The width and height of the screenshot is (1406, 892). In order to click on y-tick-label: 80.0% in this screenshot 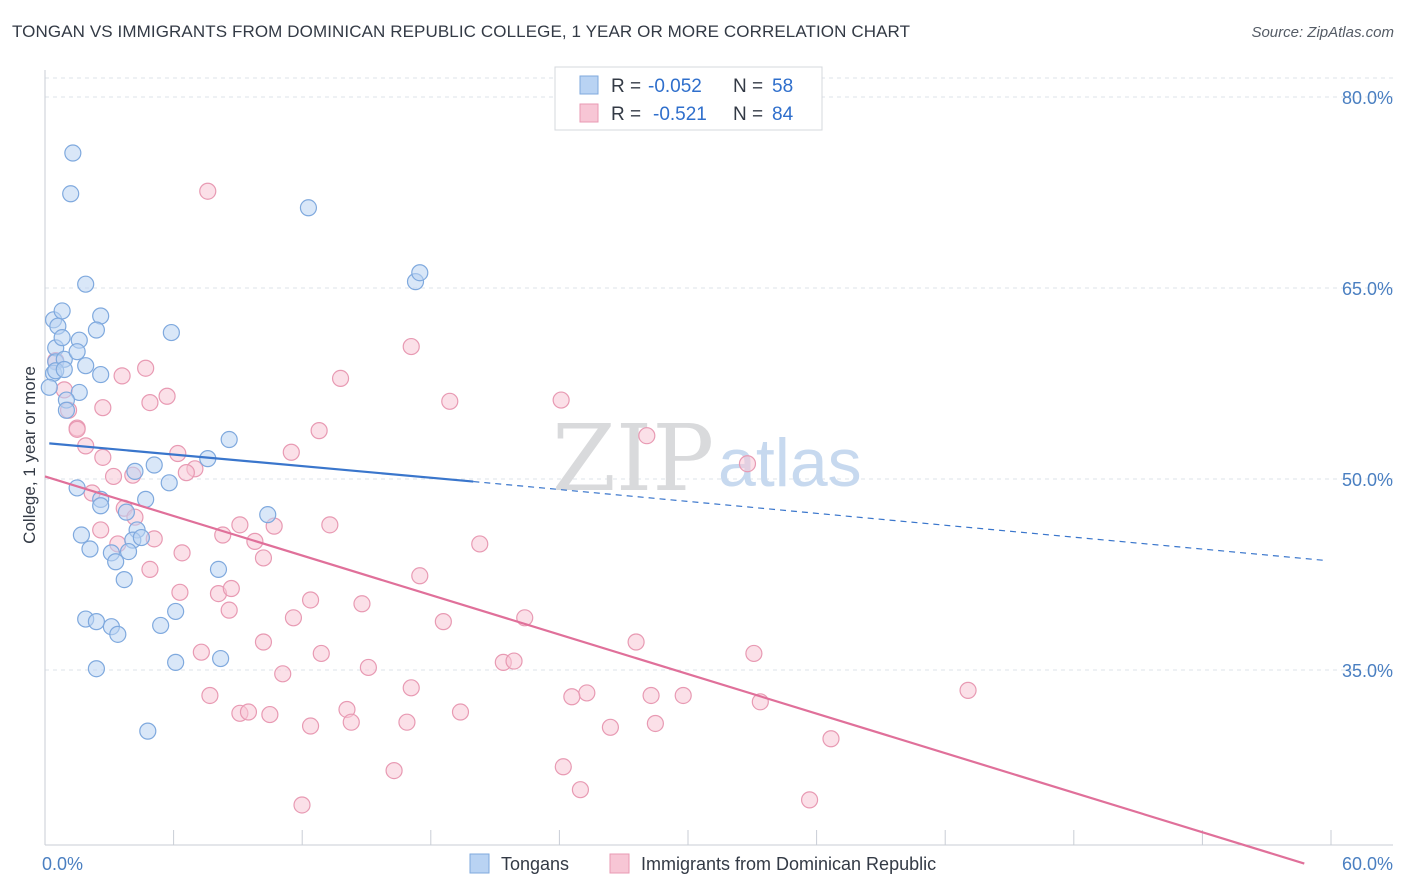, I will do `click(1367, 98)`.